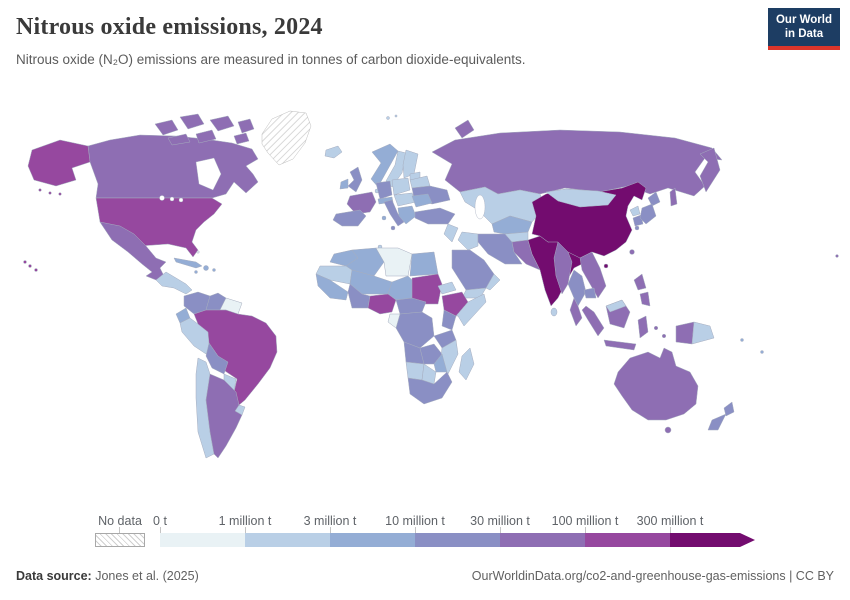  I want to click on country-cuba, so click(188, 263).